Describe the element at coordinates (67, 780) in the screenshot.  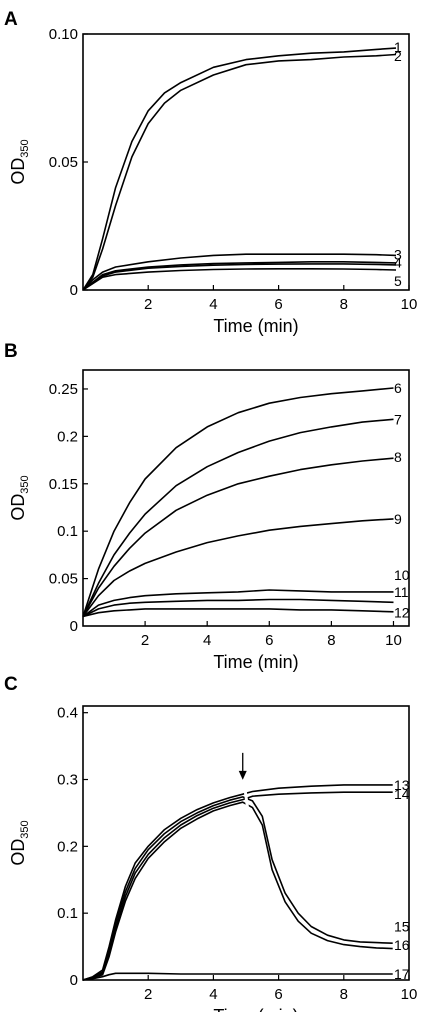
I see `y-tick-label: 0.3` at that location.